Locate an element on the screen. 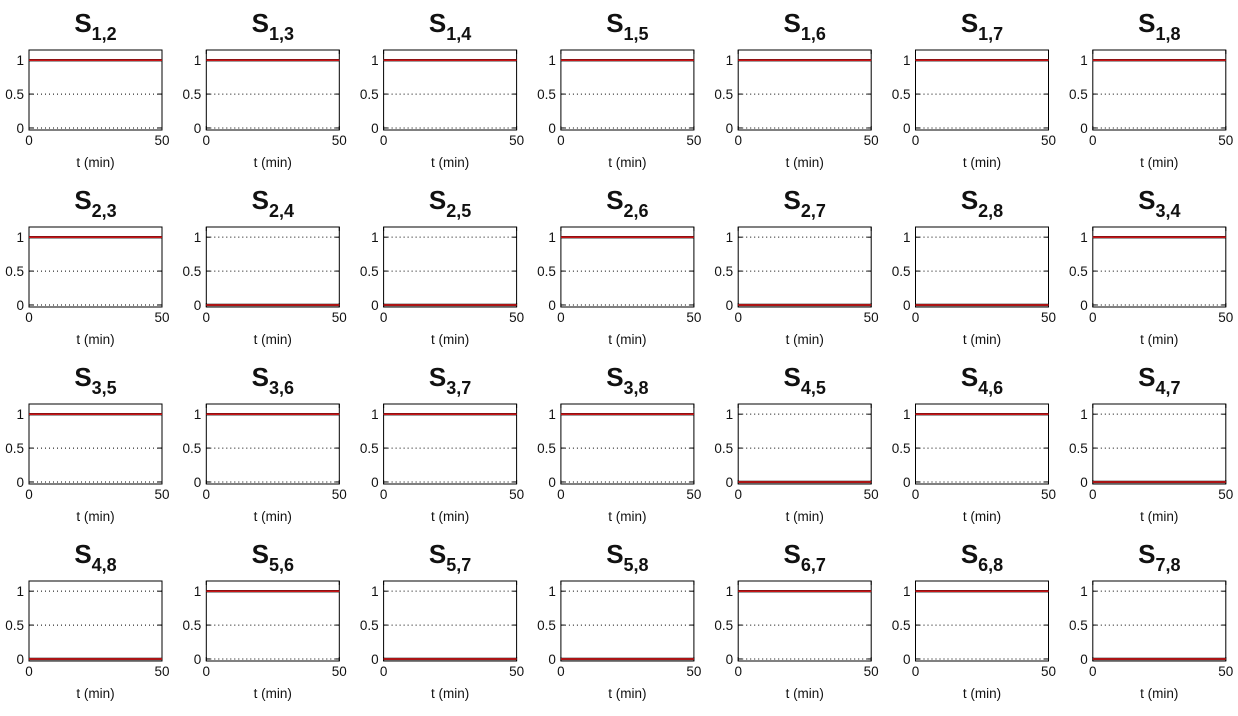  panel-s-2-5: S2,5 0 0.5 1 0 50 t (min) is located at coordinates (442, 266).